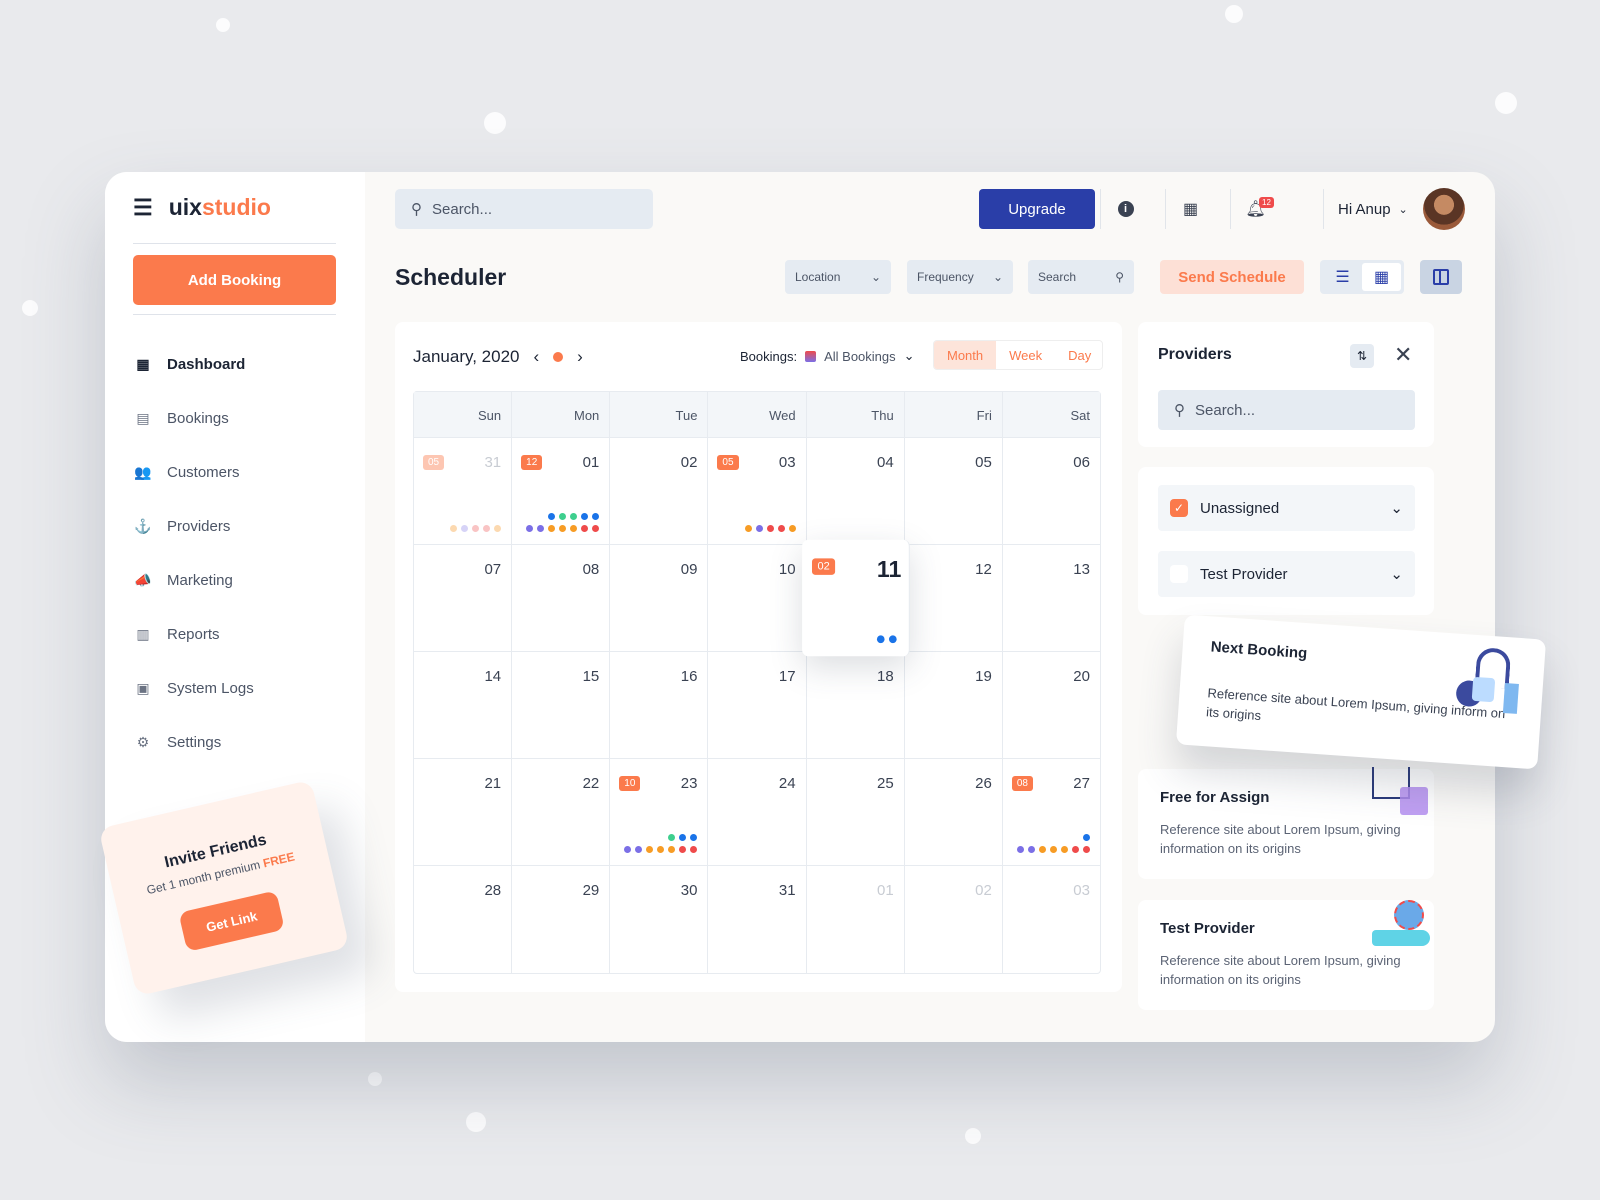 The image size is (1600, 1200). What do you see at coordinates (561, 598) in the screenshot?
I see `calendar-day: 08` at bounding box center [561, 598].